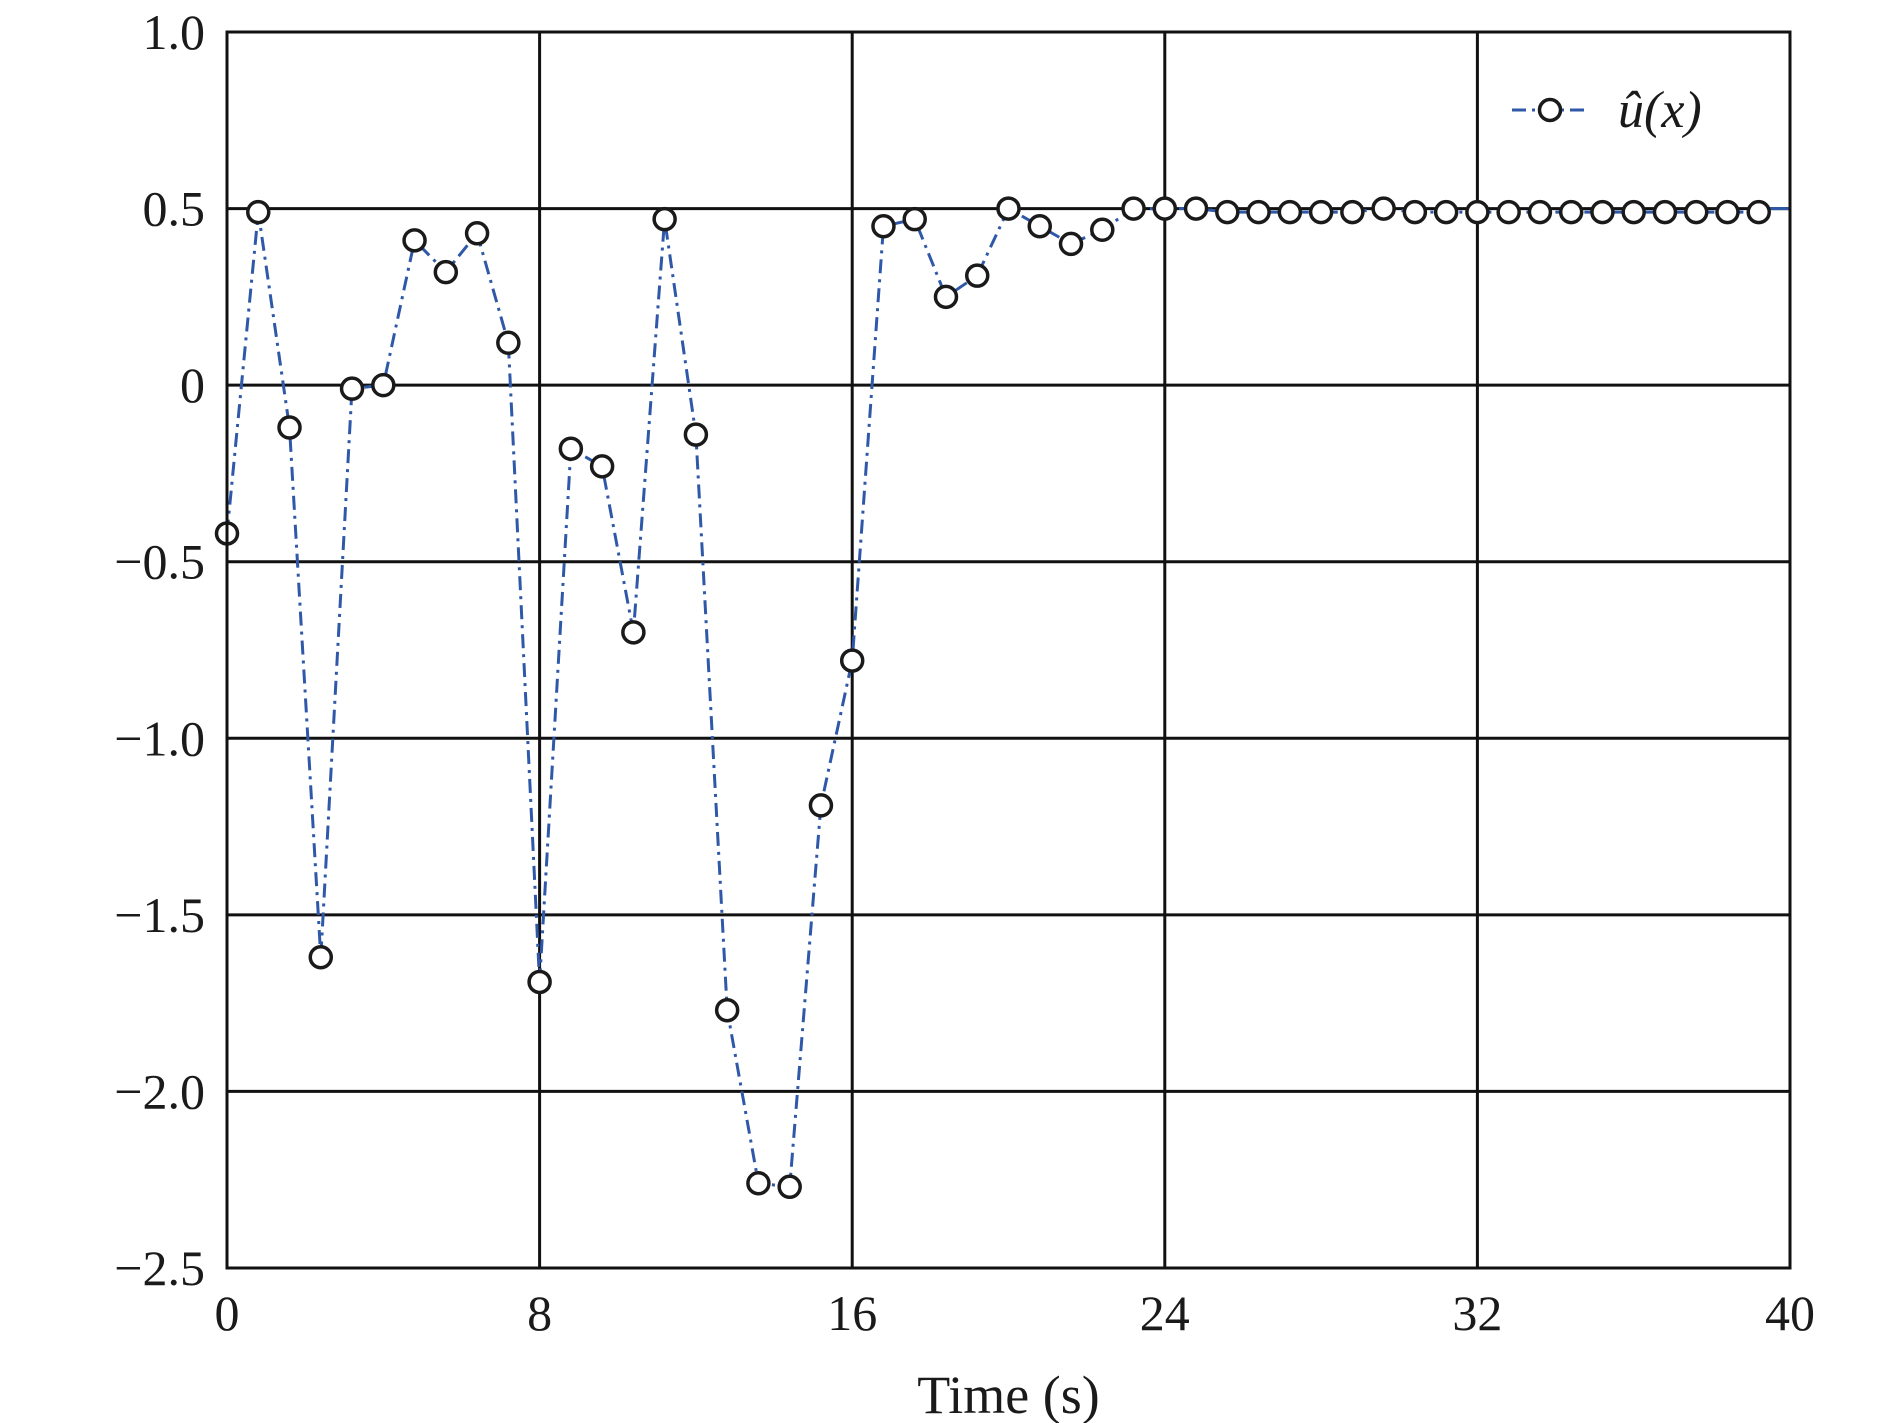 Image resolution: width=1890 pixels, height=1423 pixels. I want to click on legend-label: û(x), so click(1660, 110).